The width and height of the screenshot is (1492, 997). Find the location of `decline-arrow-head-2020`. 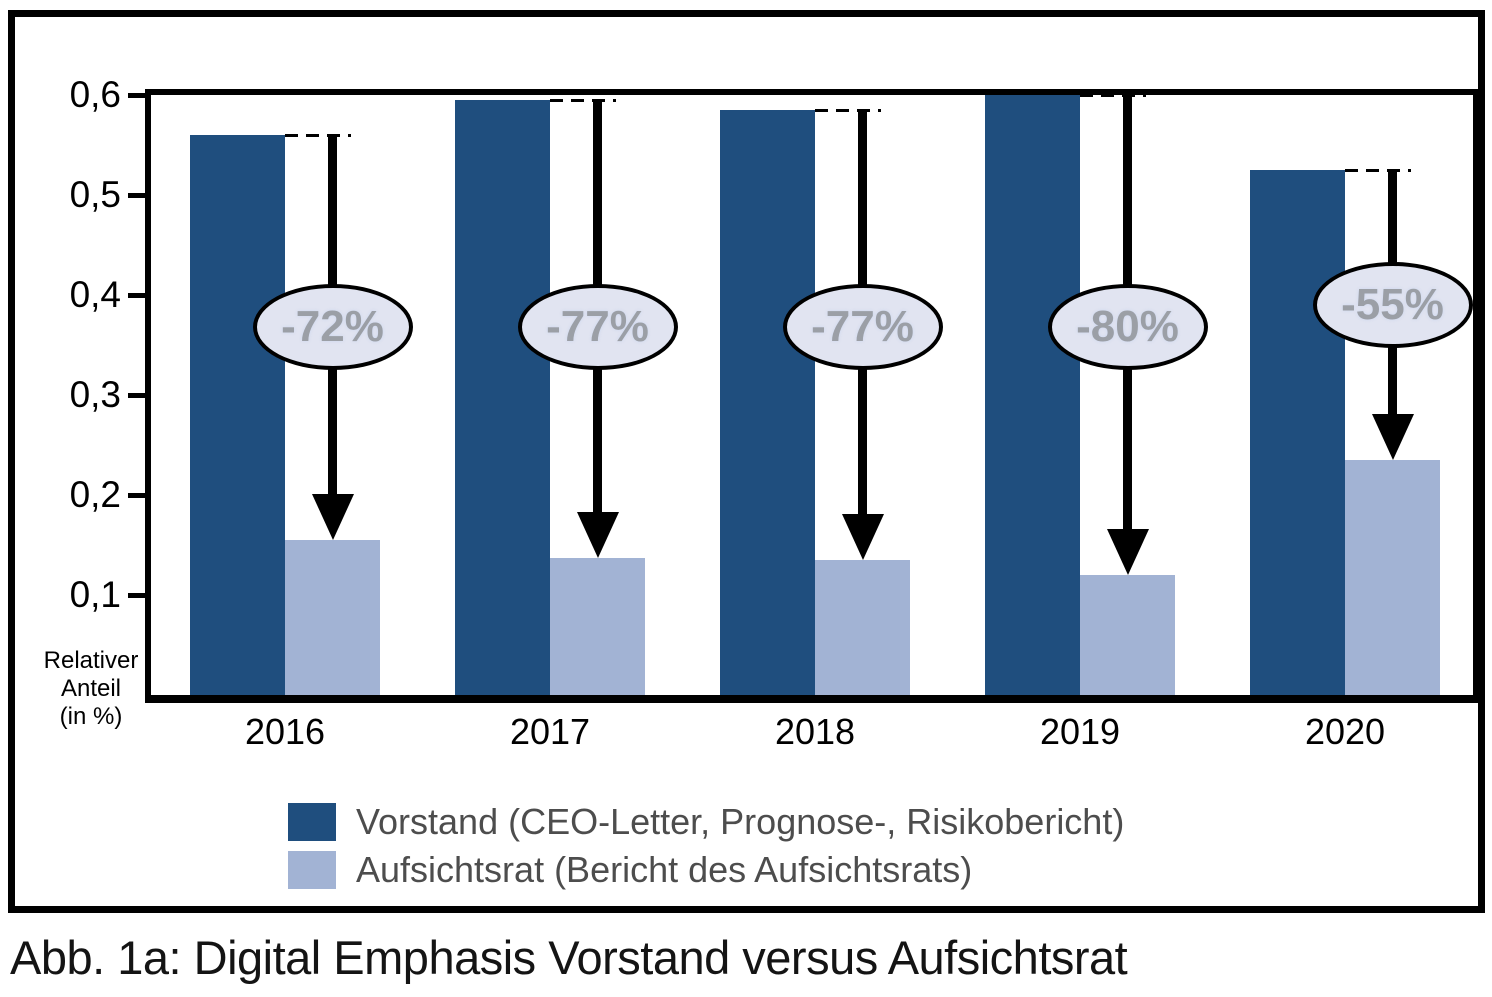

decline-arrow-head-2020 is located at coordinates (1392, 437).